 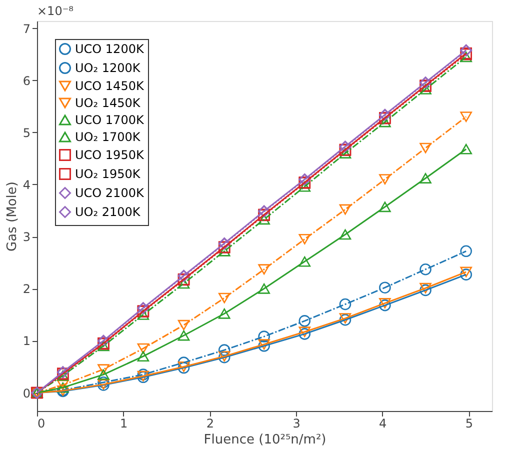 I want to click on y-tick-label: 0, so click(x=26, y=393).